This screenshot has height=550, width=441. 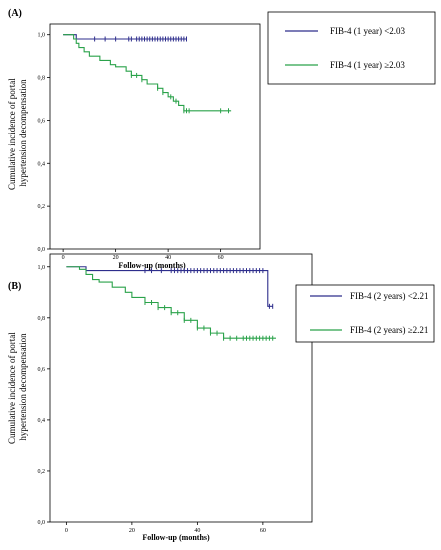 I want to click on panel-a-xtick-label: 20, so click(x=116, y=258).